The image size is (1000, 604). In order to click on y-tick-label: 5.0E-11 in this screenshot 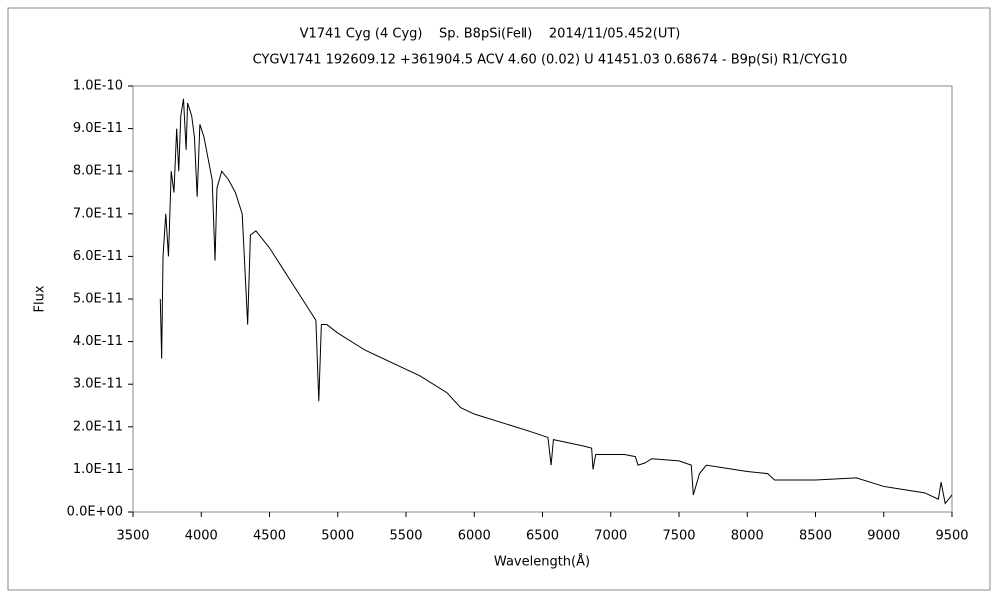, I will do `click(98, 299)`.